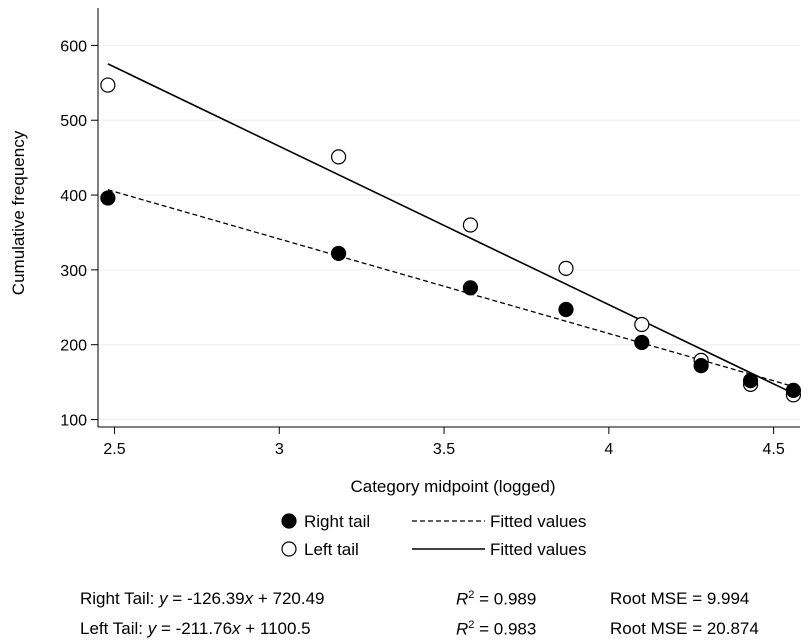 This screenshot has height=641, width=808. I want to click on left-tail-r2: R2 = 0.983, so click(496, 629).